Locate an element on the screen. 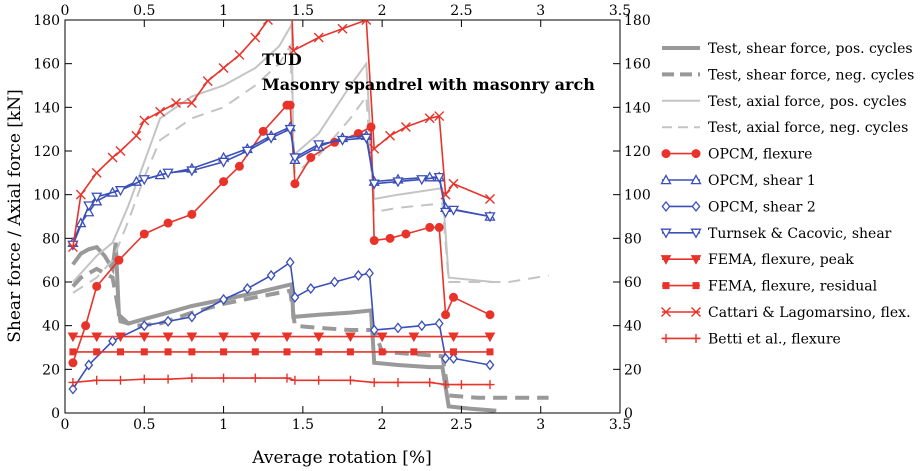  legend-item: Test, axial force, neg. cycles is located at coordinates (785, 128).